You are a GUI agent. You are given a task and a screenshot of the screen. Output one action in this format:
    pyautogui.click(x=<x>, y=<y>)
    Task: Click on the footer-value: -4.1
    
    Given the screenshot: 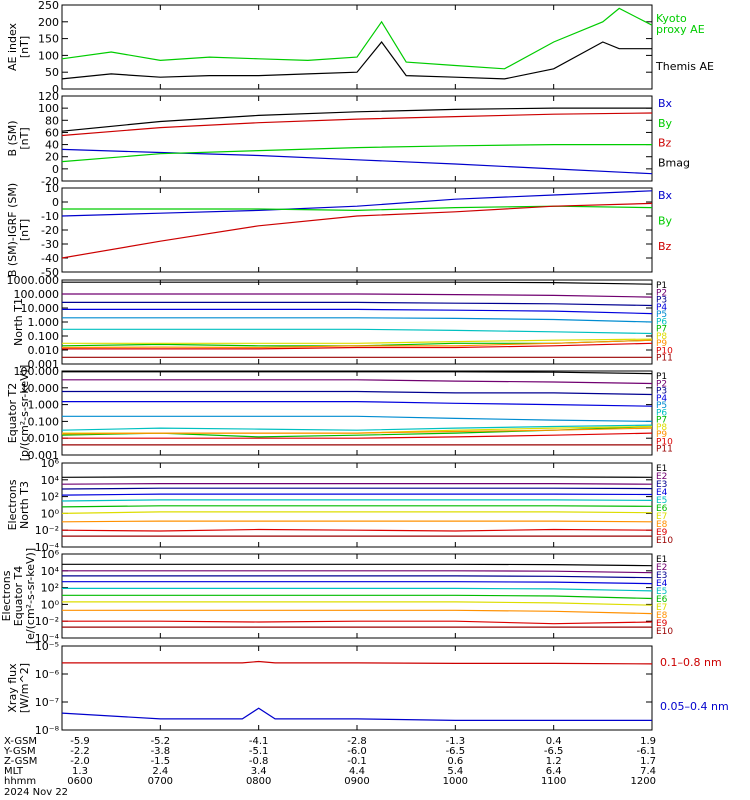 What is the action you would take?
    pyautogui.click(x=259, y=741)
    